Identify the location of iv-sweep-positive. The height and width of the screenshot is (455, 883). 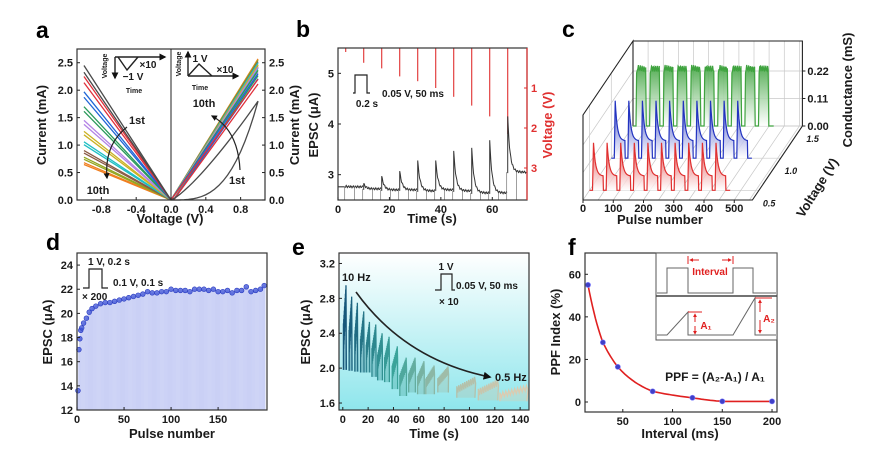
(214, 139).